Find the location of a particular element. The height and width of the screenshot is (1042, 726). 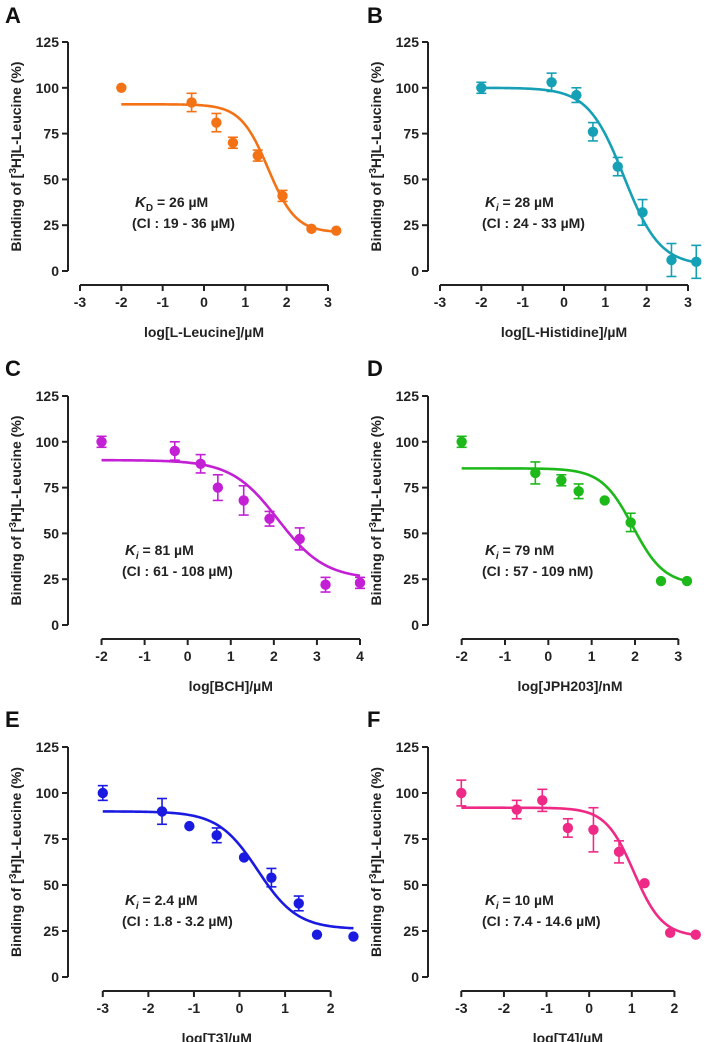

confidence-interval-label: (CI : 1.8 - 3.2 µM) is located at coordinates (177, 921).